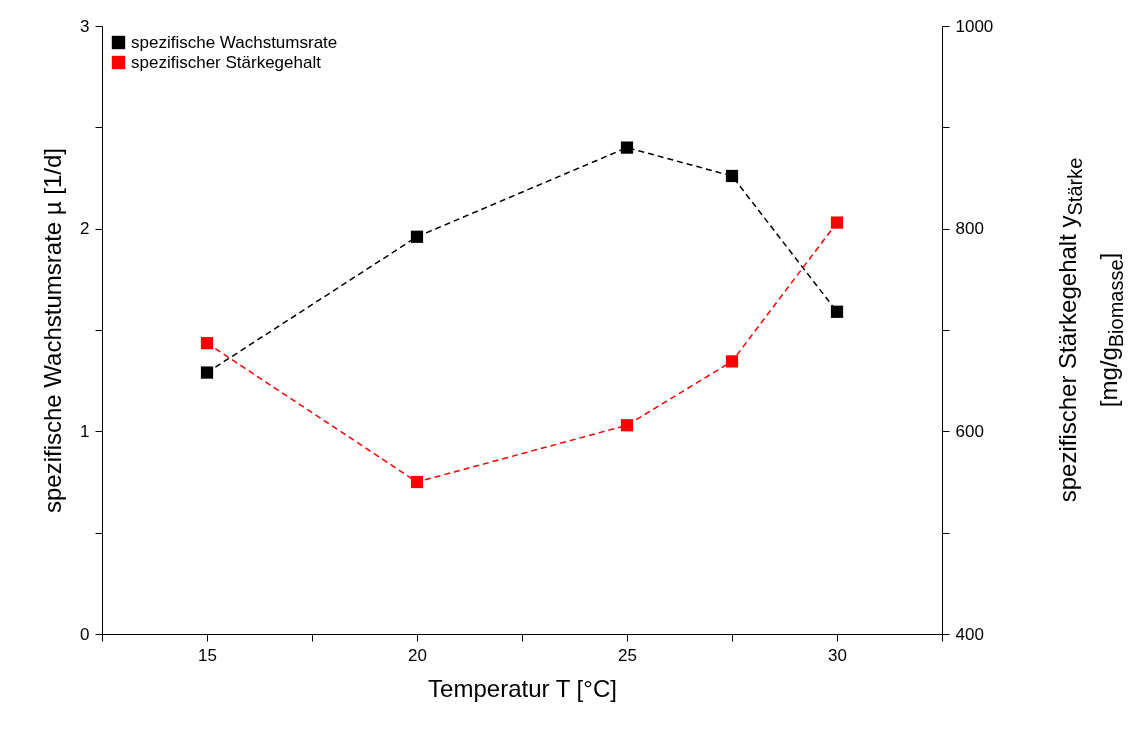 The height and width of the screenshot is (729, 1135). What do you see at coordinates (85, 634) in the screenshot?
I see `y-tick-label: 0` at bounding box center [85, 634].